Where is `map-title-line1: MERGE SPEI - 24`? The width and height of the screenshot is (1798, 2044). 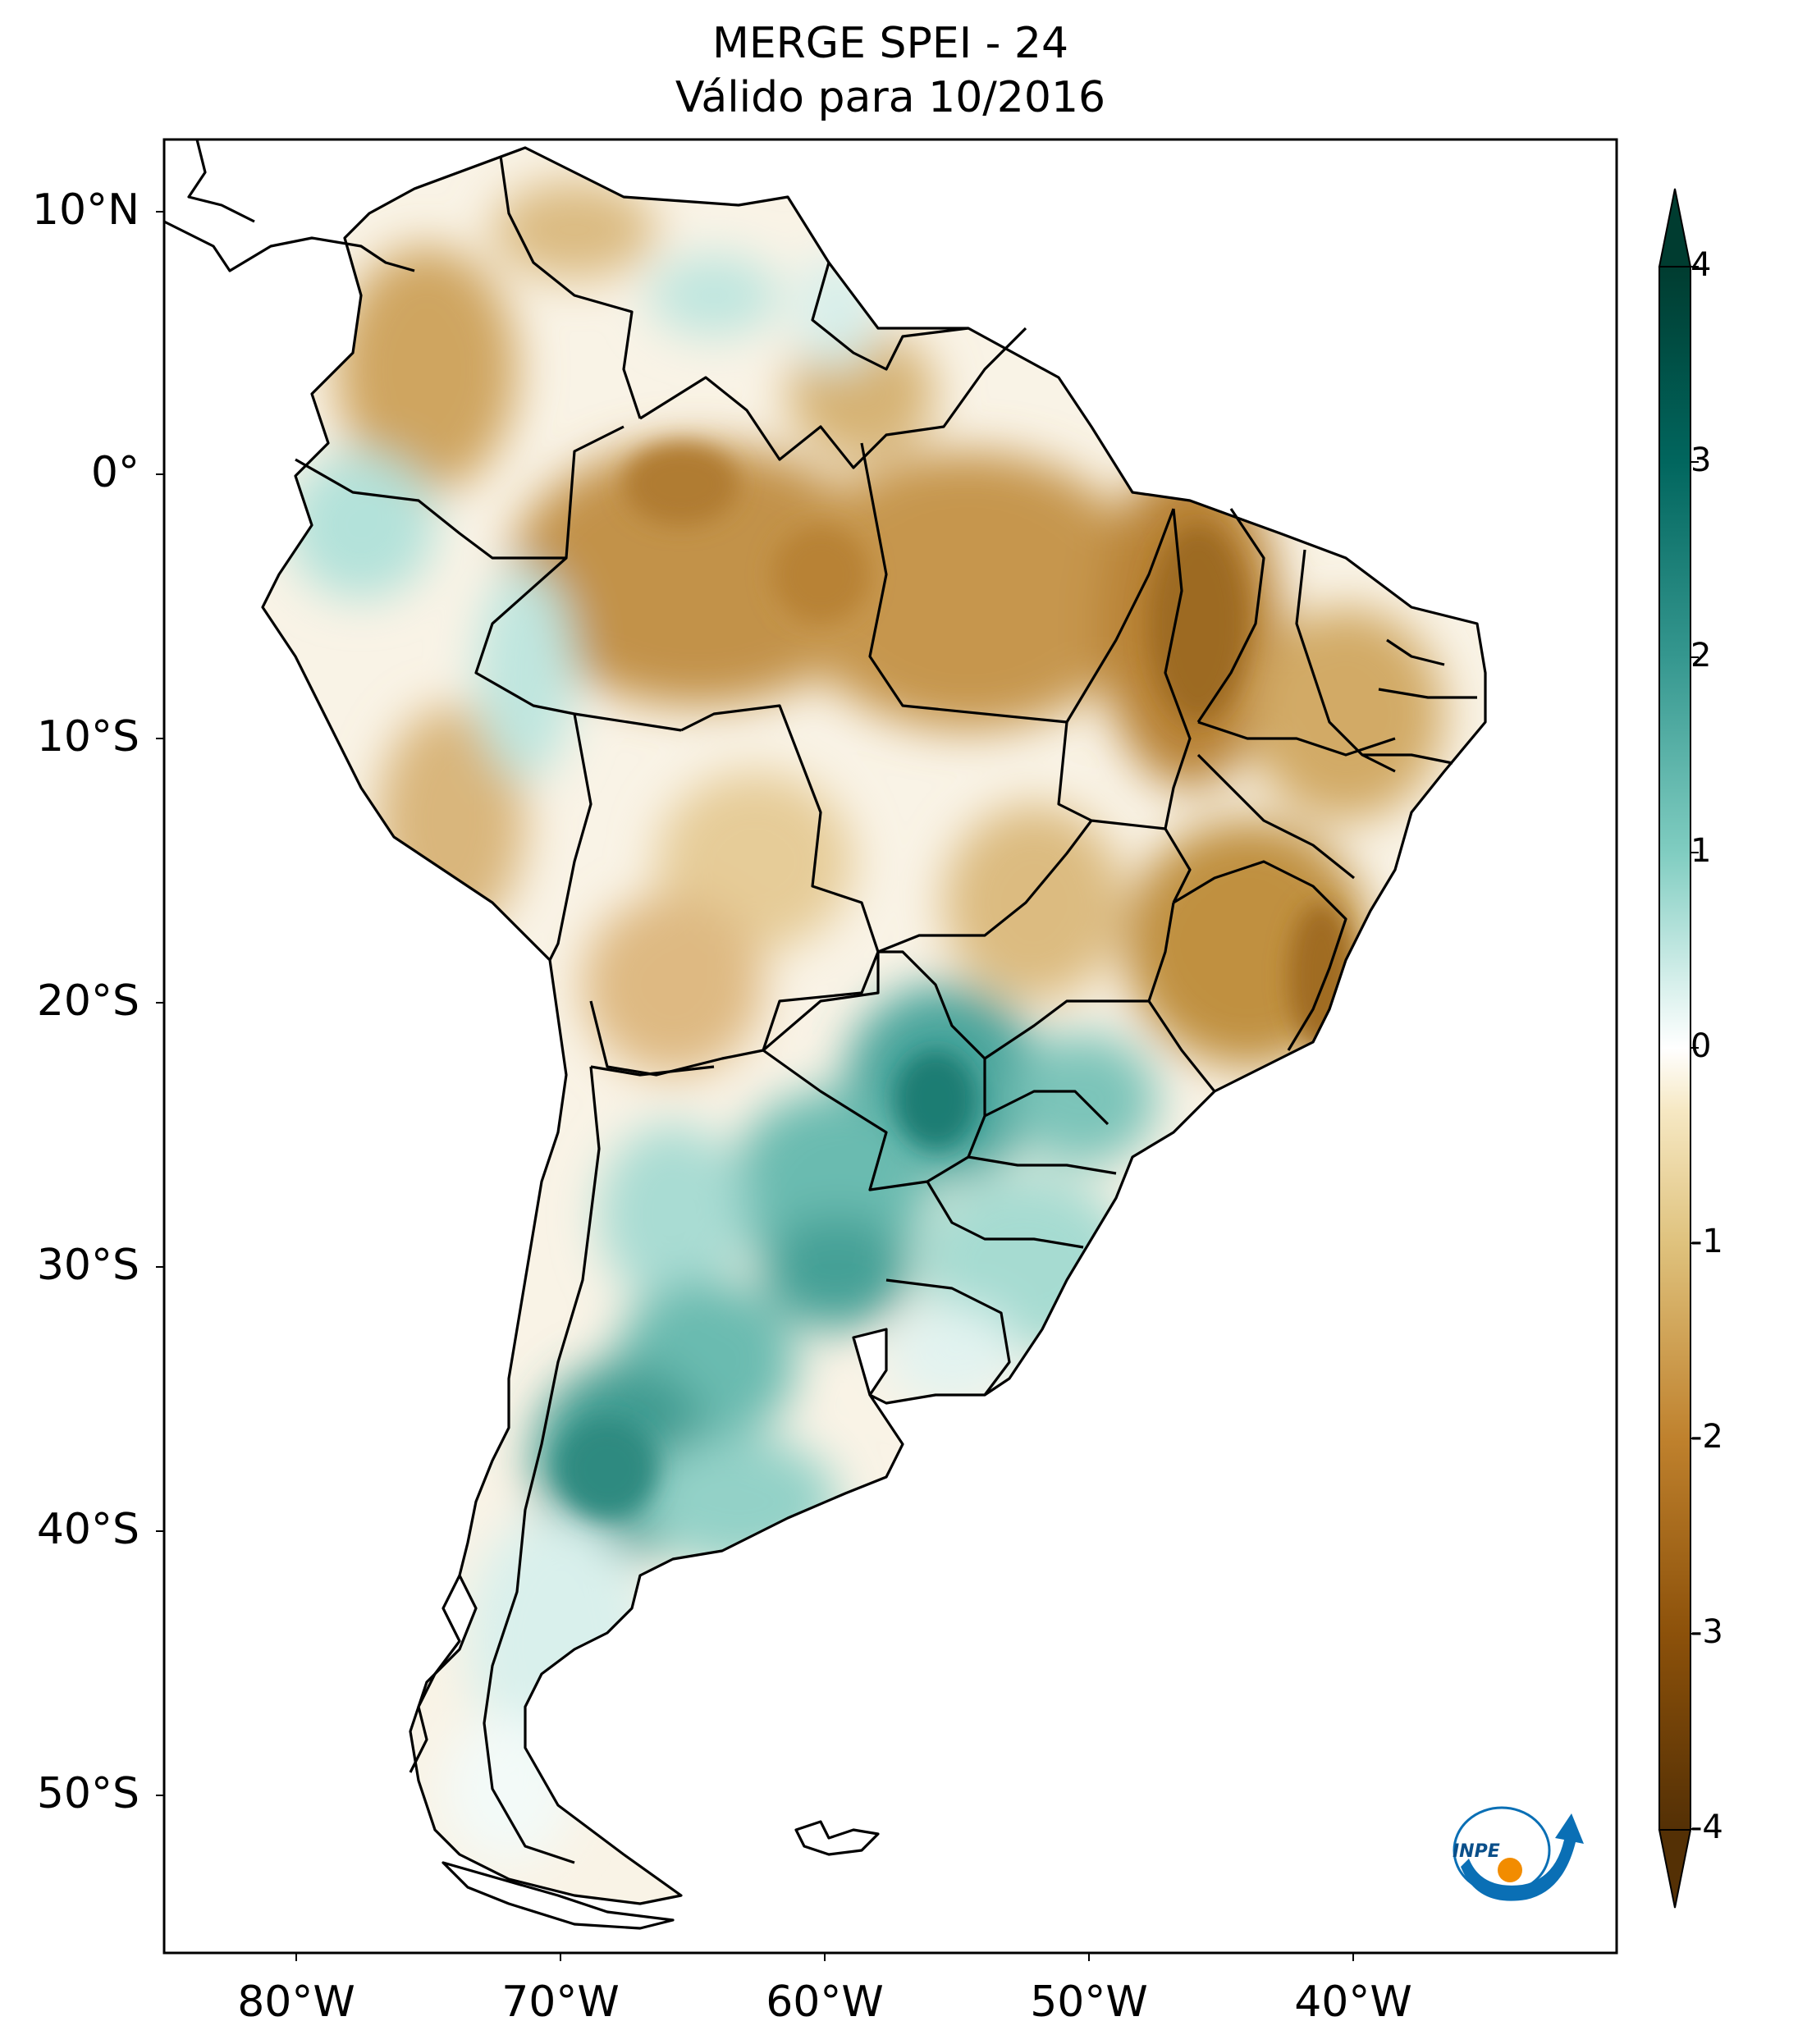
map-title-line1: MERGE SPEI - 24 is located at coordinates (890, 43).